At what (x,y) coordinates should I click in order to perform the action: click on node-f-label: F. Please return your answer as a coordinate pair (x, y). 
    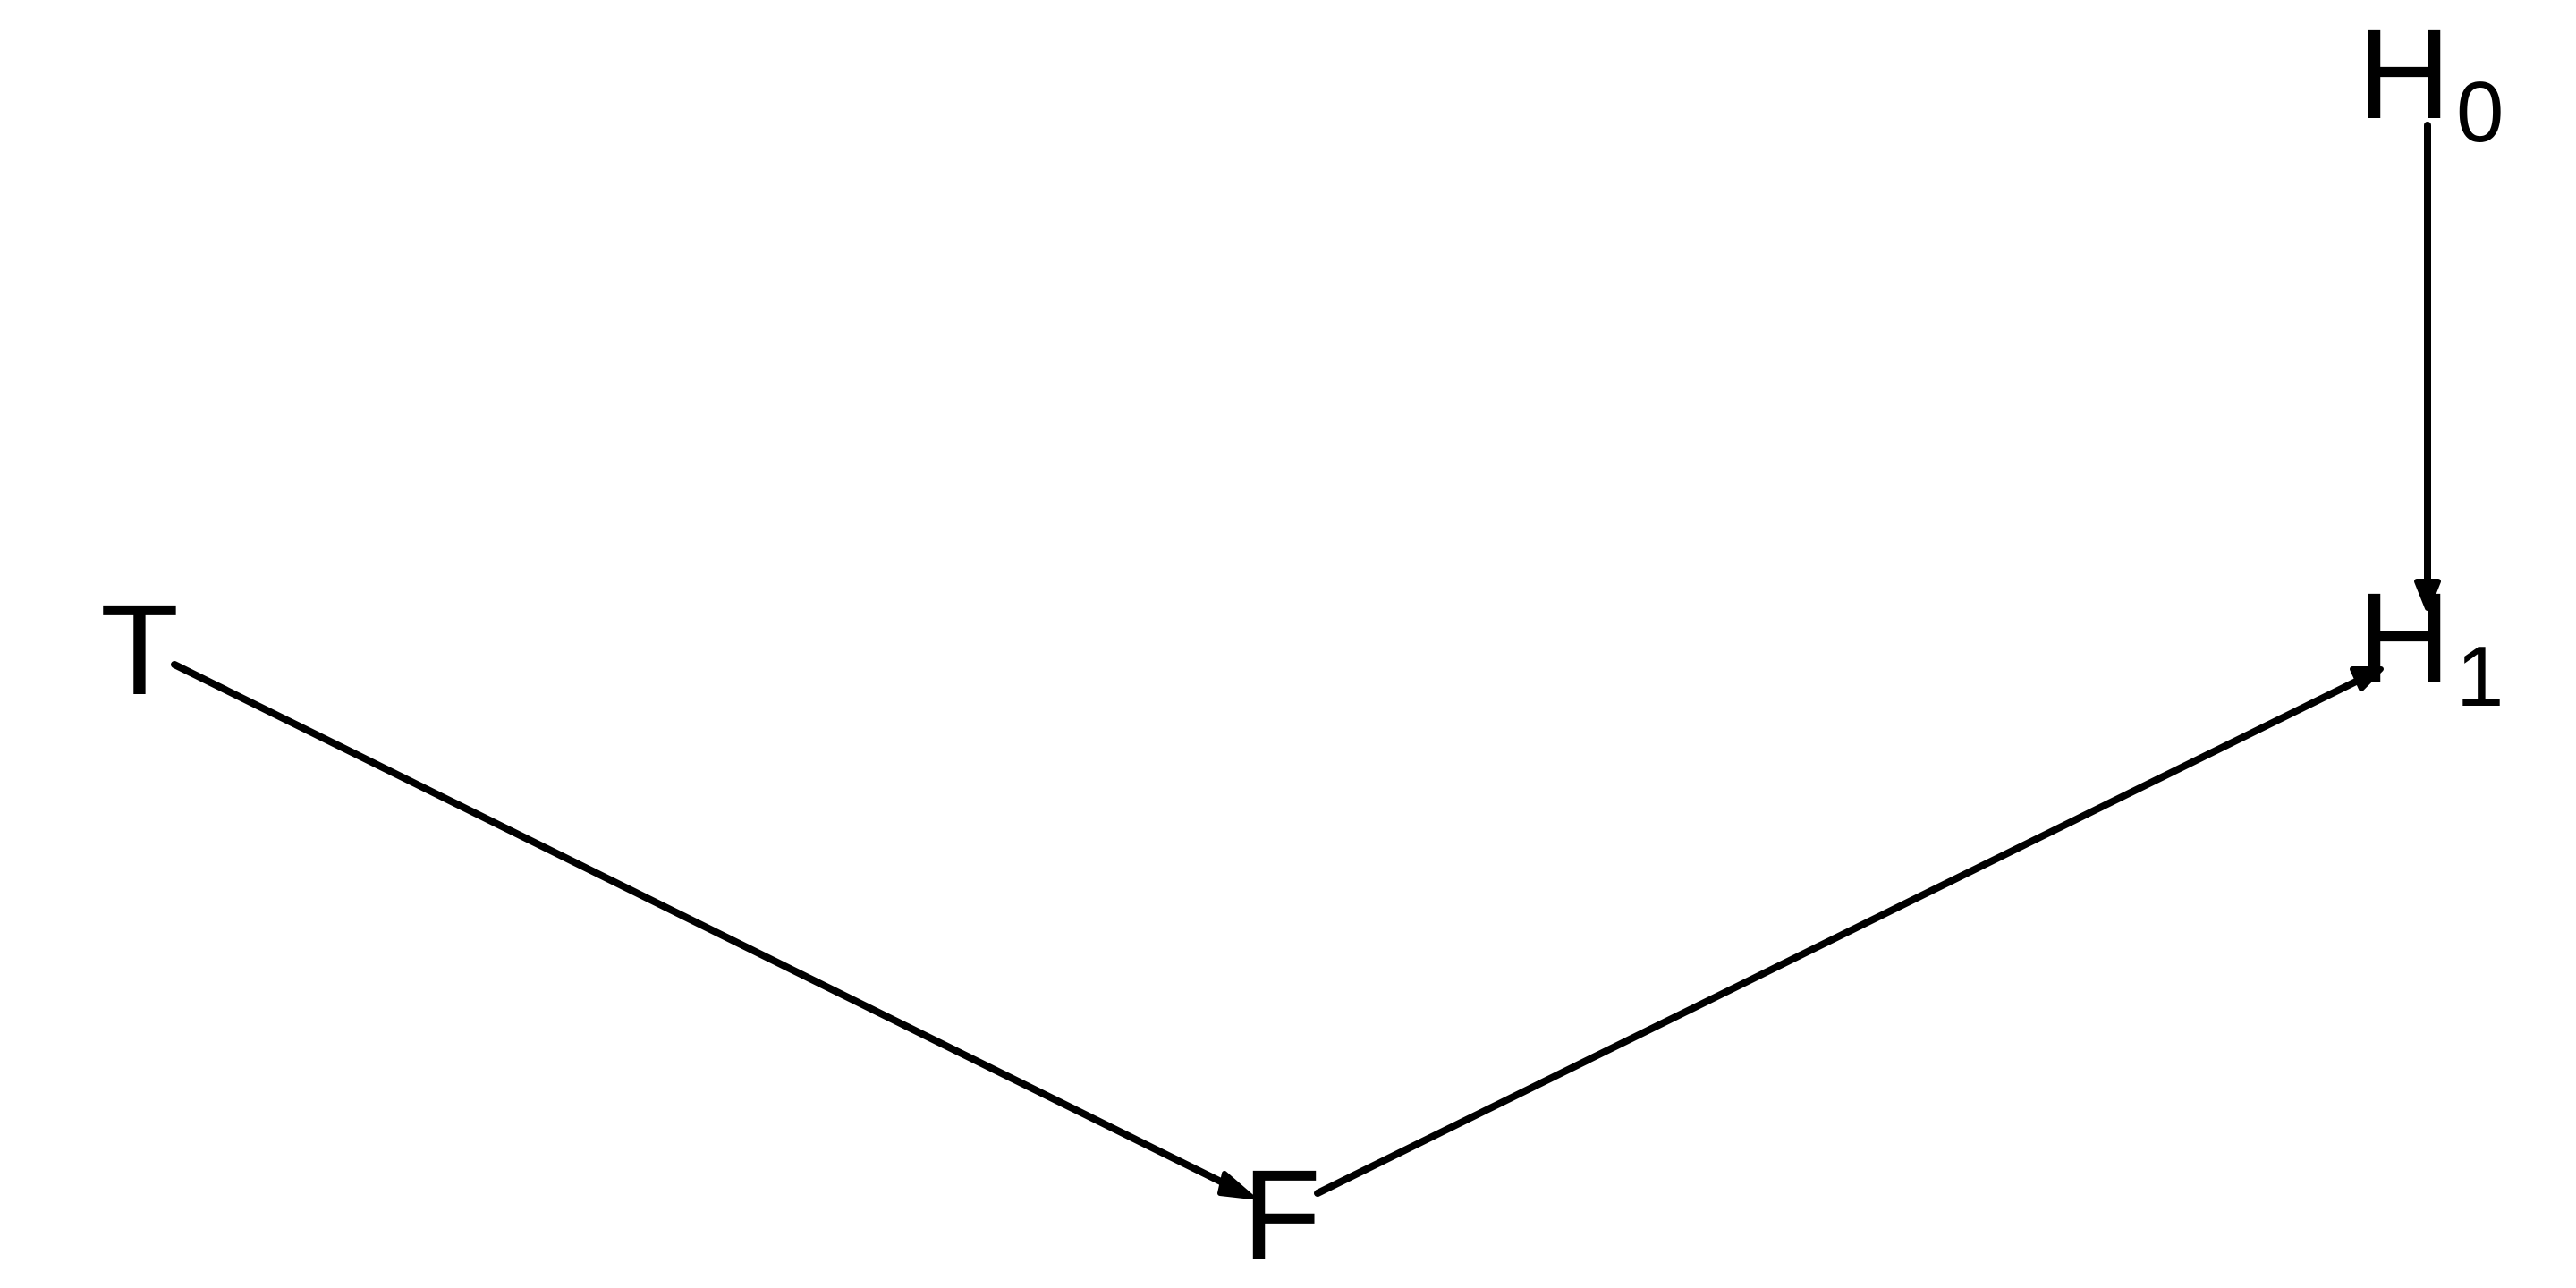
    Looking at the image, I should click on (1281, 1215).